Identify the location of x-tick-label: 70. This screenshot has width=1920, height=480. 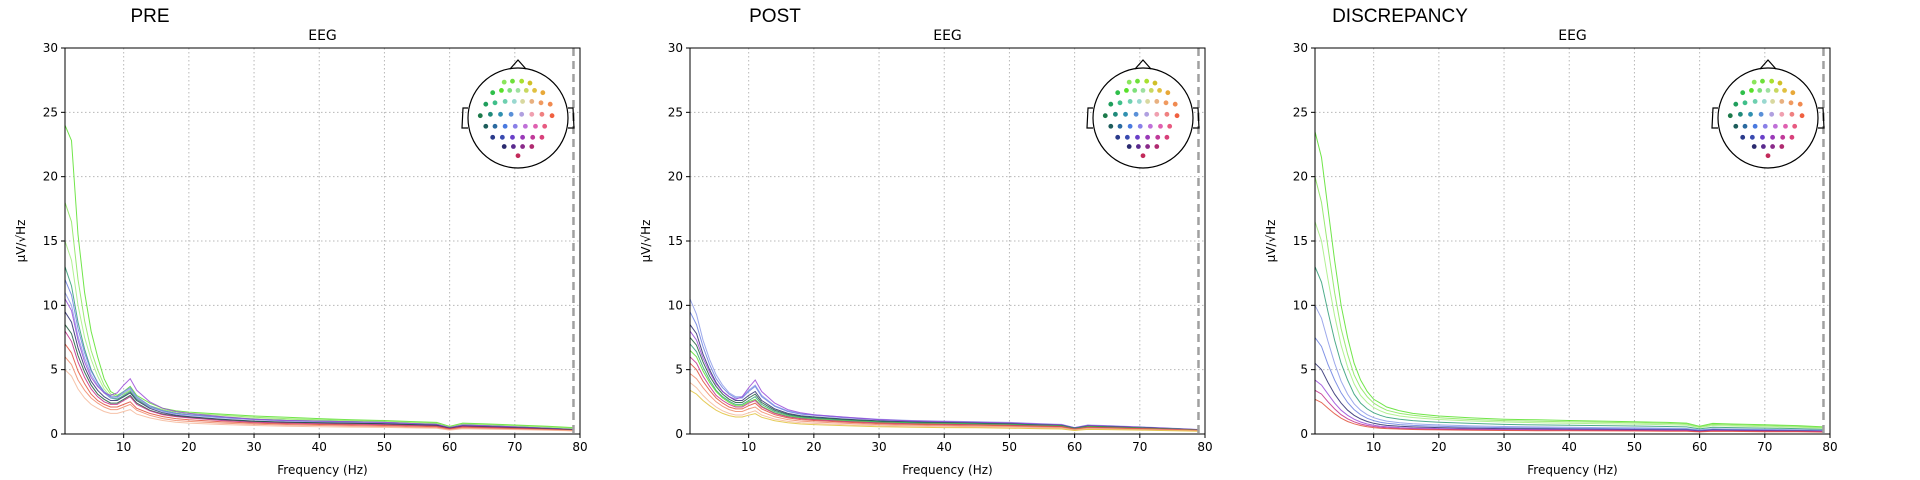
(514, 447).